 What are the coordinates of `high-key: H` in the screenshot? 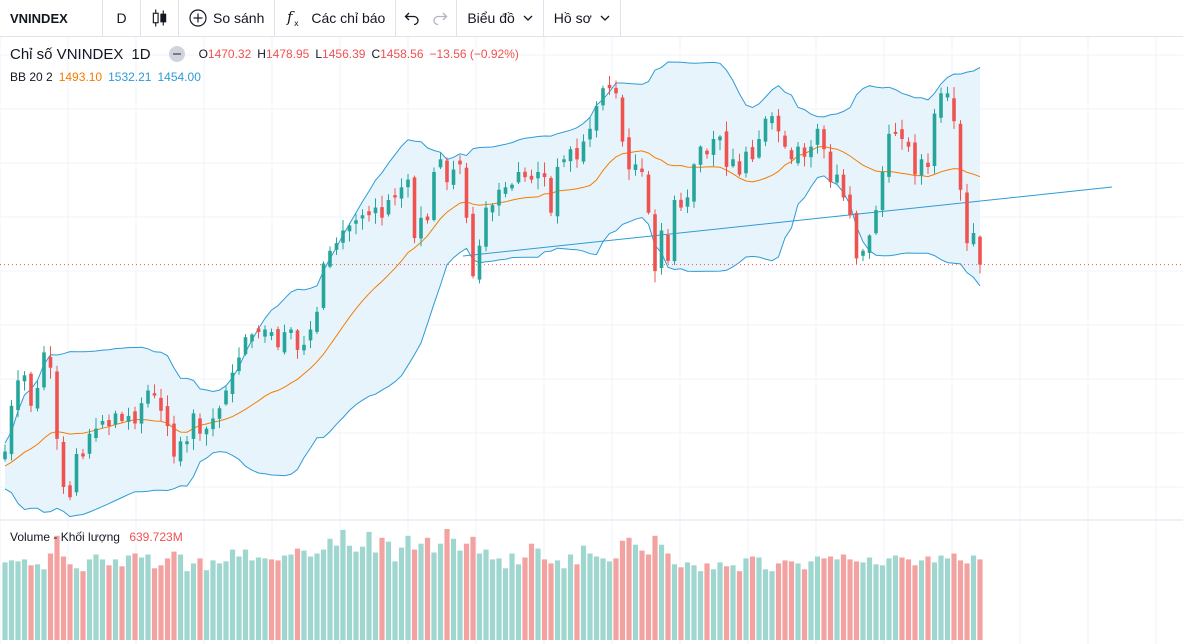 It's located at (261, 54).